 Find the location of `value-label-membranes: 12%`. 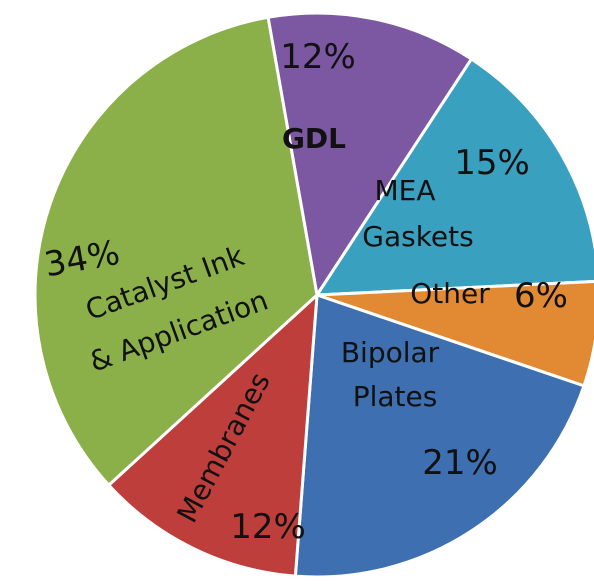

value-label-membranes: 12% is located at coordinates (268, 527).